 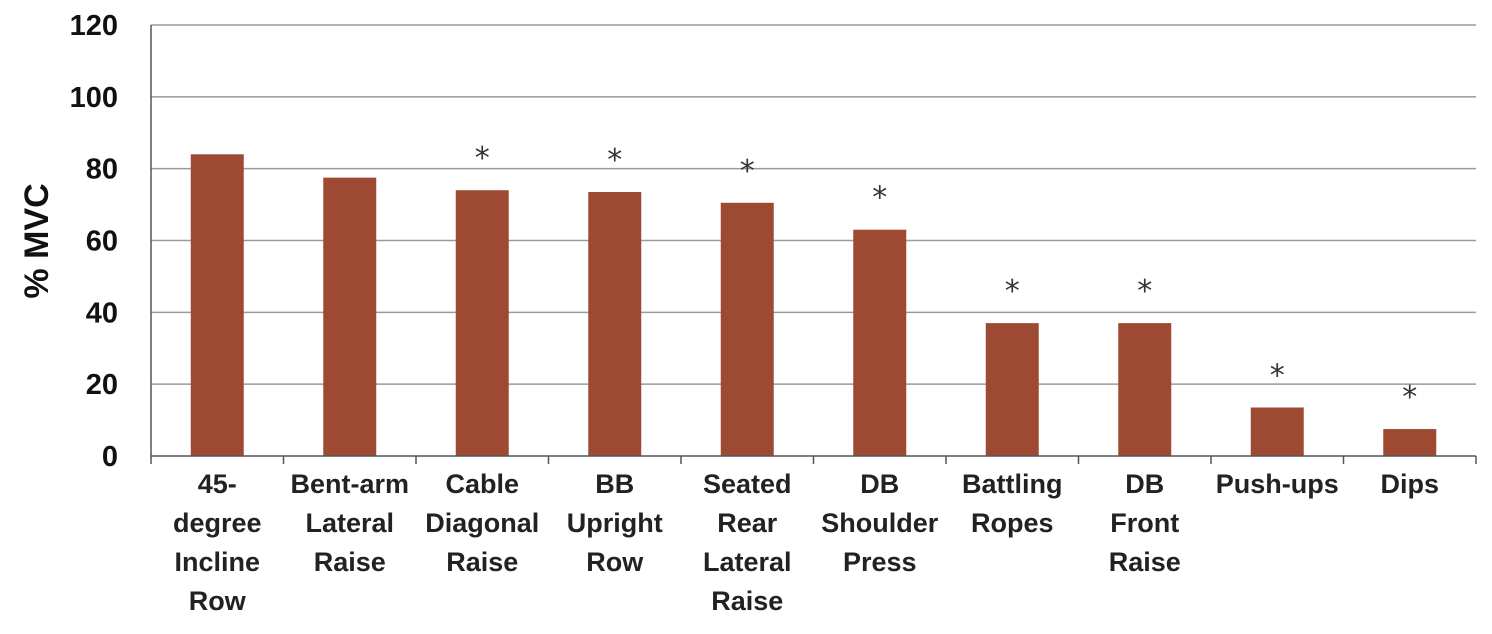 I want to click on y-tick-label: 80, so click(x=102, y=170).